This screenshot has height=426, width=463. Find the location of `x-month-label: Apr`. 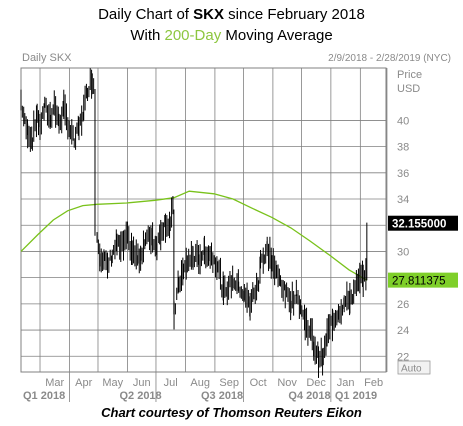

x-month-label: Apr is located at coordinates (83, 383).